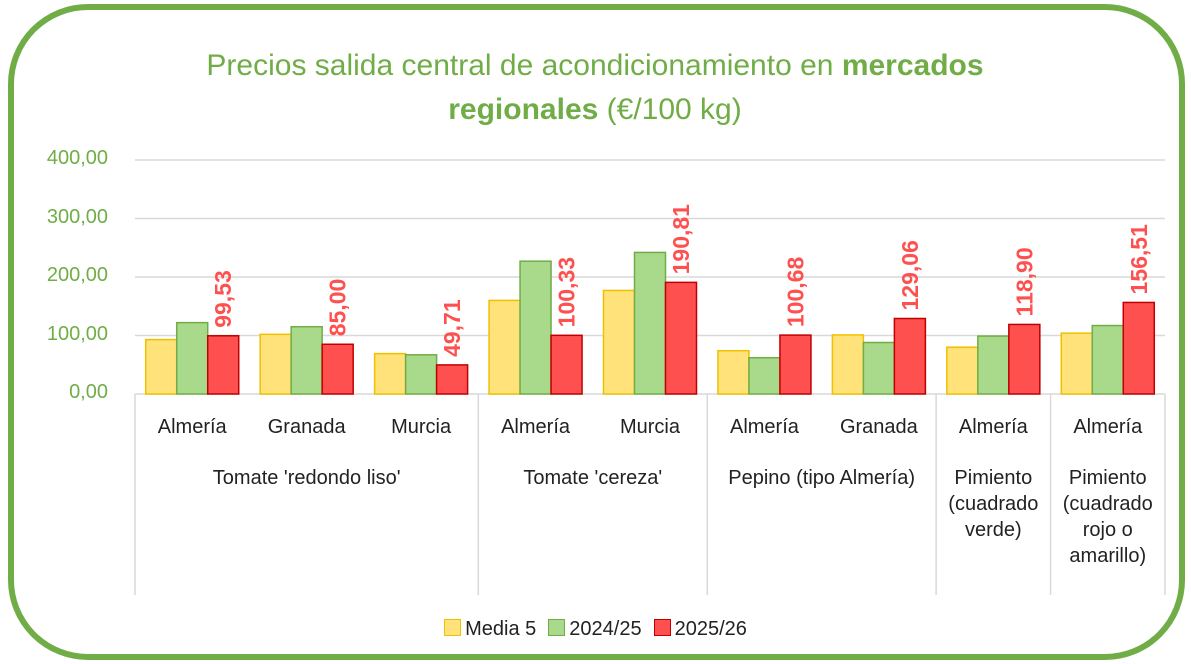  I want to click on group-label: Pimiento (cuadrado verde), so click(993, 504).